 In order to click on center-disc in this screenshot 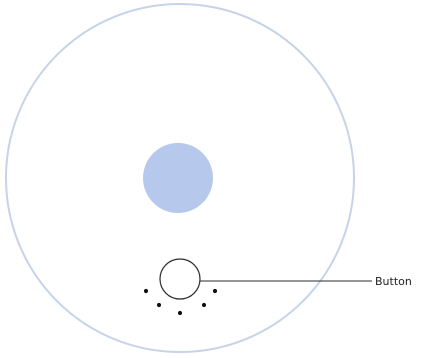, I will do `click(178, 178)`.